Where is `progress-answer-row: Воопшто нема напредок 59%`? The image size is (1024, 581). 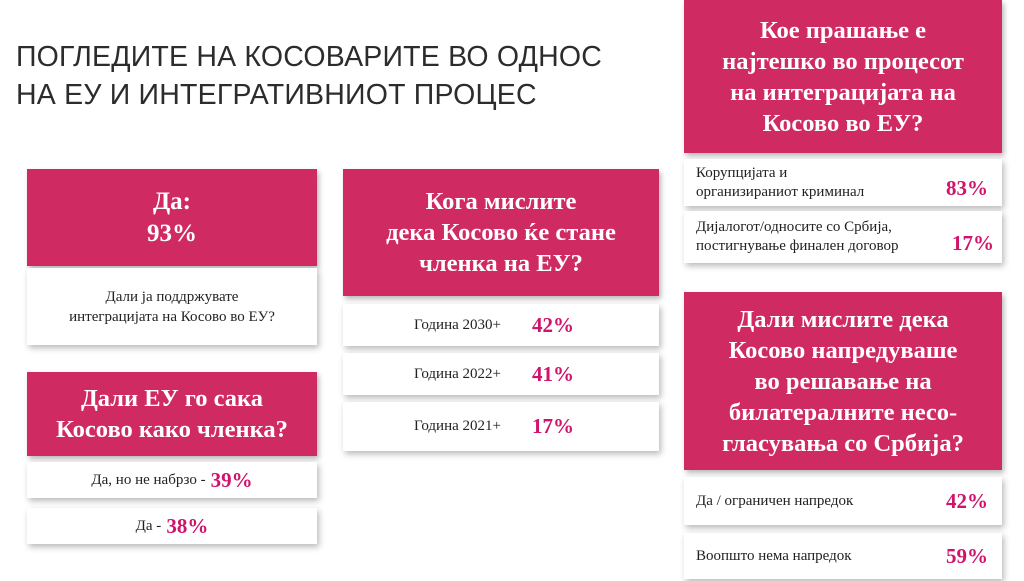 progress-answer-row: Воопшто нема напредок 59% is located at coordinates (843, 556).